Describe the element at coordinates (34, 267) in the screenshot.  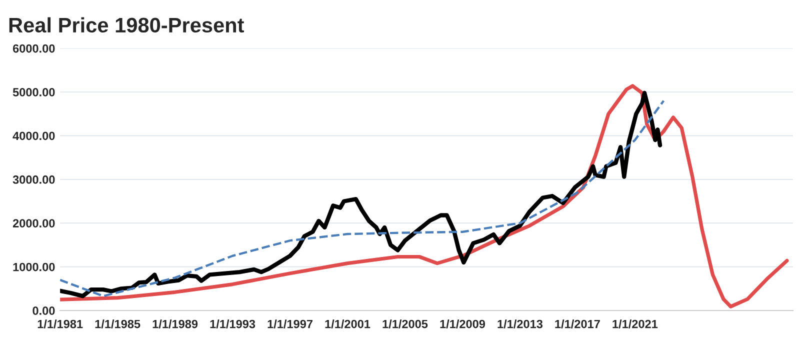
I see `y-tick-label: 1000.00` at that location.